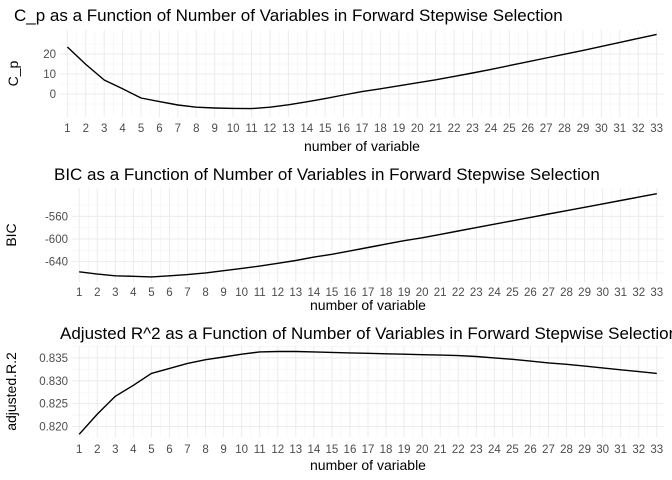 Image resolution: width=672 pixels, height=480 pixels. I want to click on r2-x-tick-label: 1, so click(79, 450).